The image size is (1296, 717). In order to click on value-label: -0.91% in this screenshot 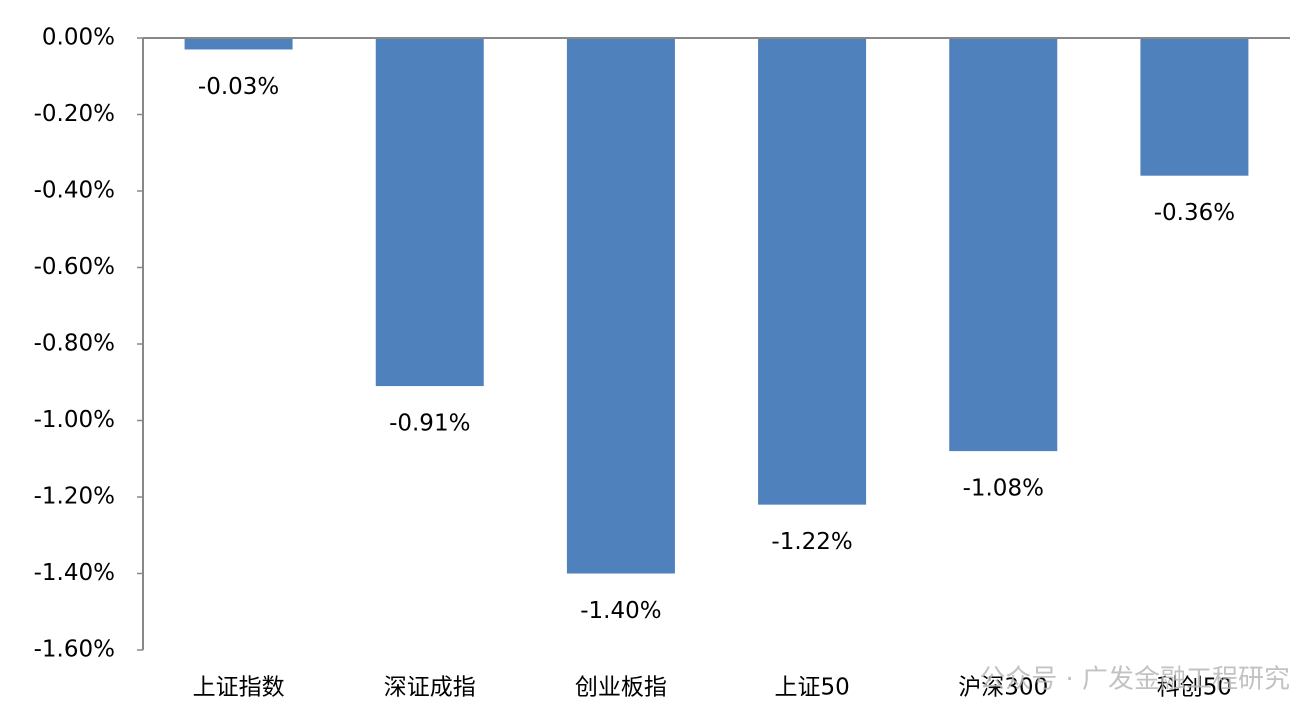, I will do `click(429, 424)`.